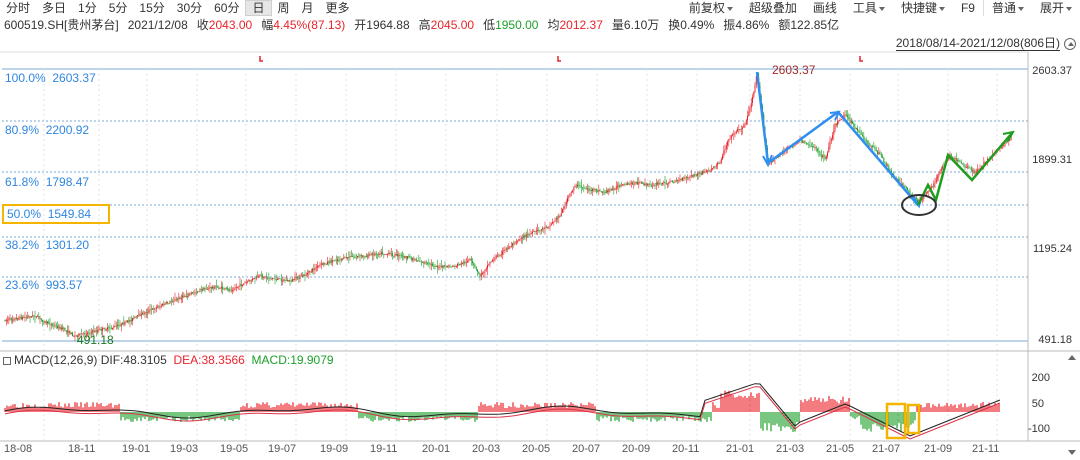  What do you see at coordinates (152, 8) in the screenshot?
I see `period-tab: 15分` at bounding box center [152, 8].